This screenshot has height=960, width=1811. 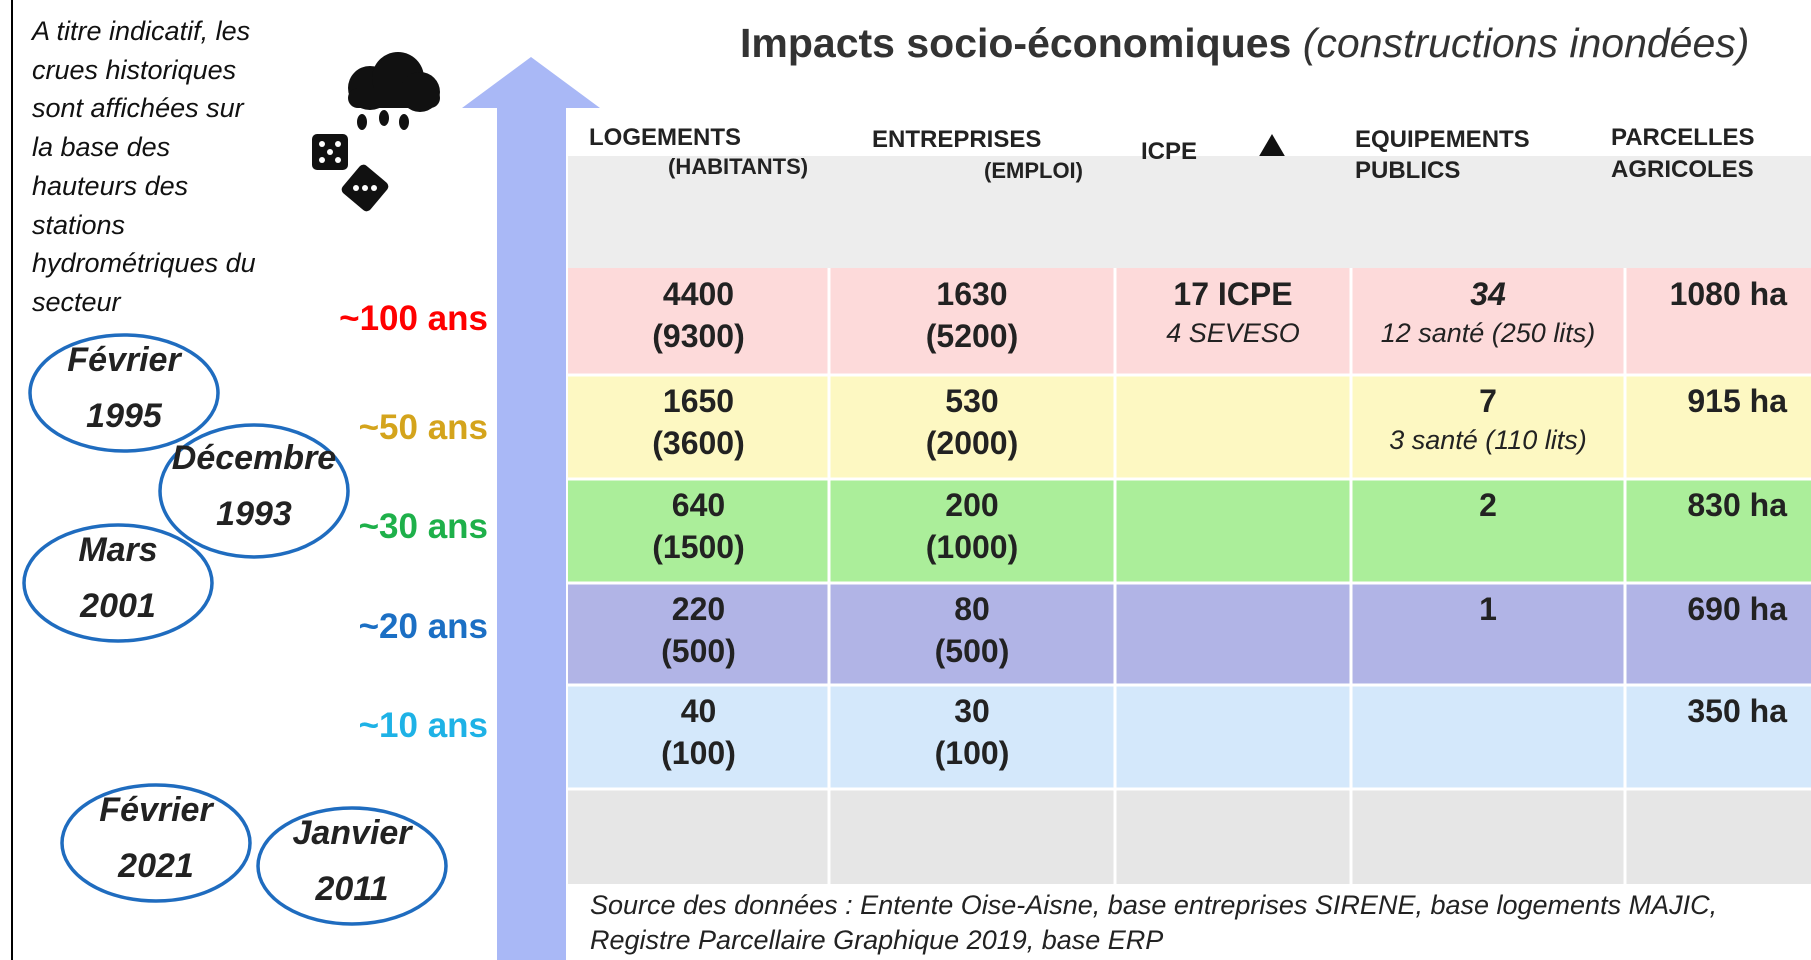 I want to click on column-header: EQUIPEMENTS, so click(x=1442, y=139).